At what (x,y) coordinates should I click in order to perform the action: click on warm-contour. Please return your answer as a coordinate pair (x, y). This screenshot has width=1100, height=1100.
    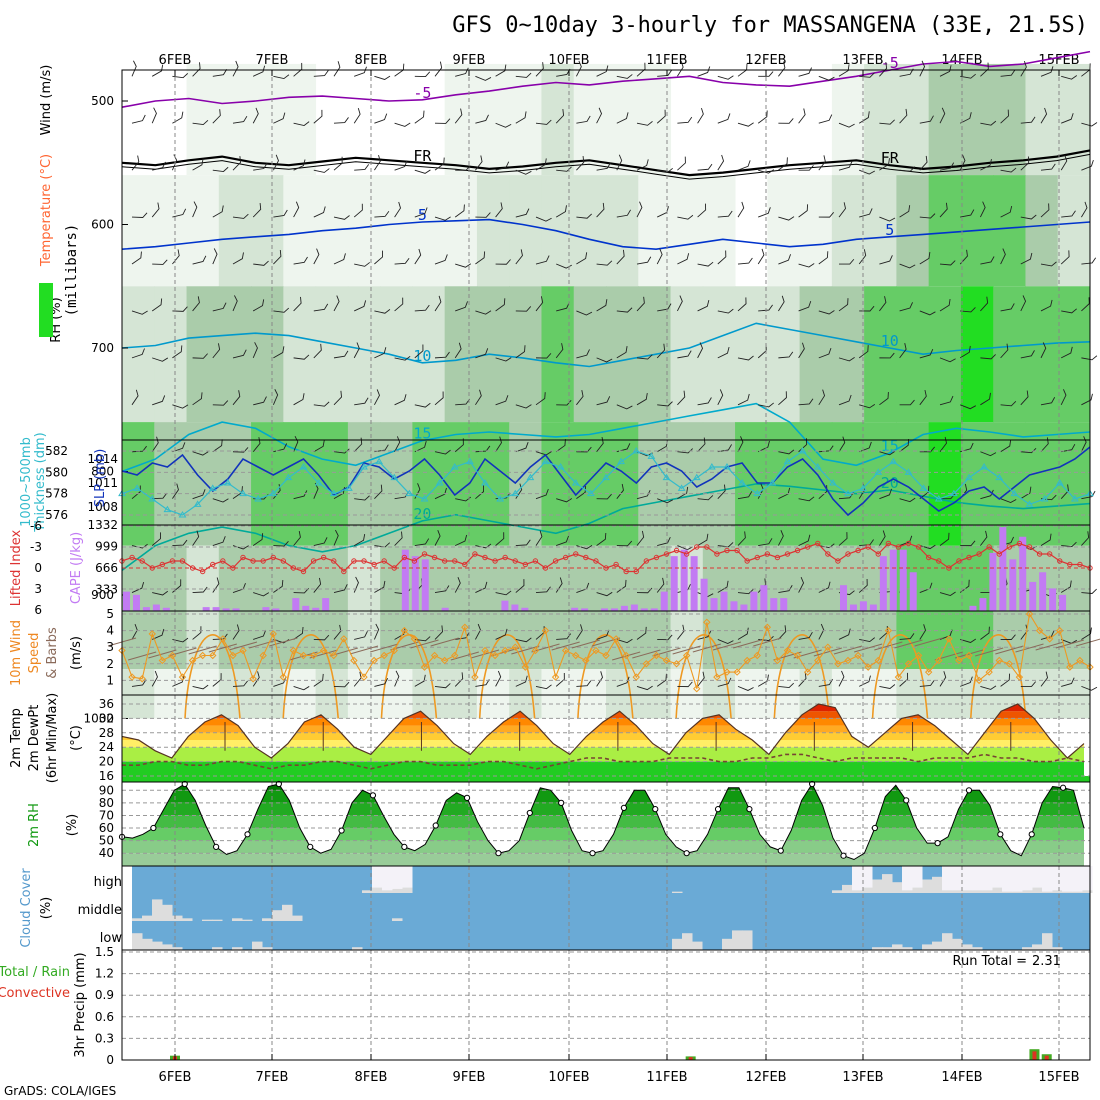
    Looking at the image, I should click on (703, 676).